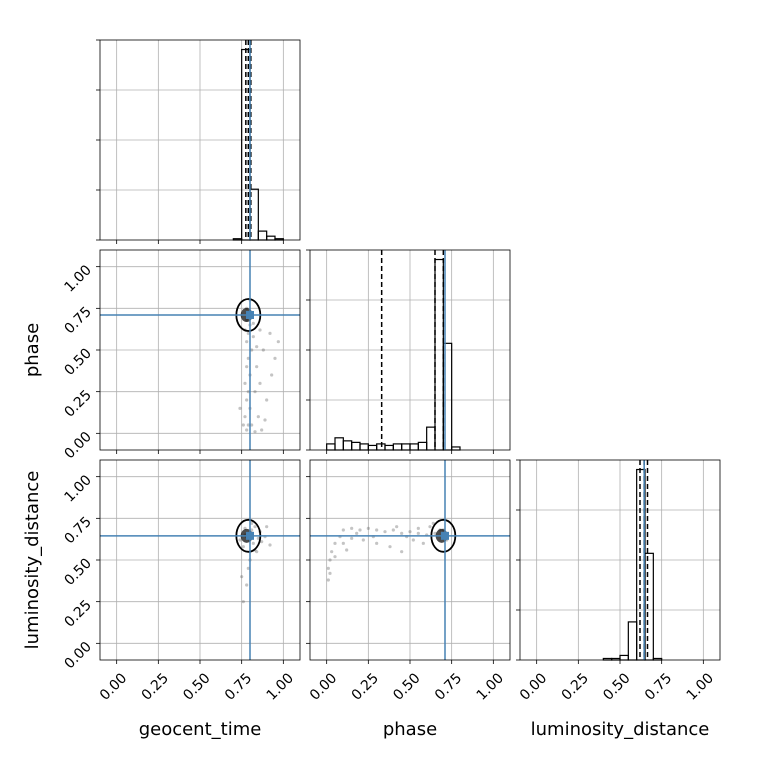  What do you see at coordinates (533, 686) in the screenshot?
I see `hist-luminosity_distance-xtick-label-0: 0.00` at bounding box center [533, 686].